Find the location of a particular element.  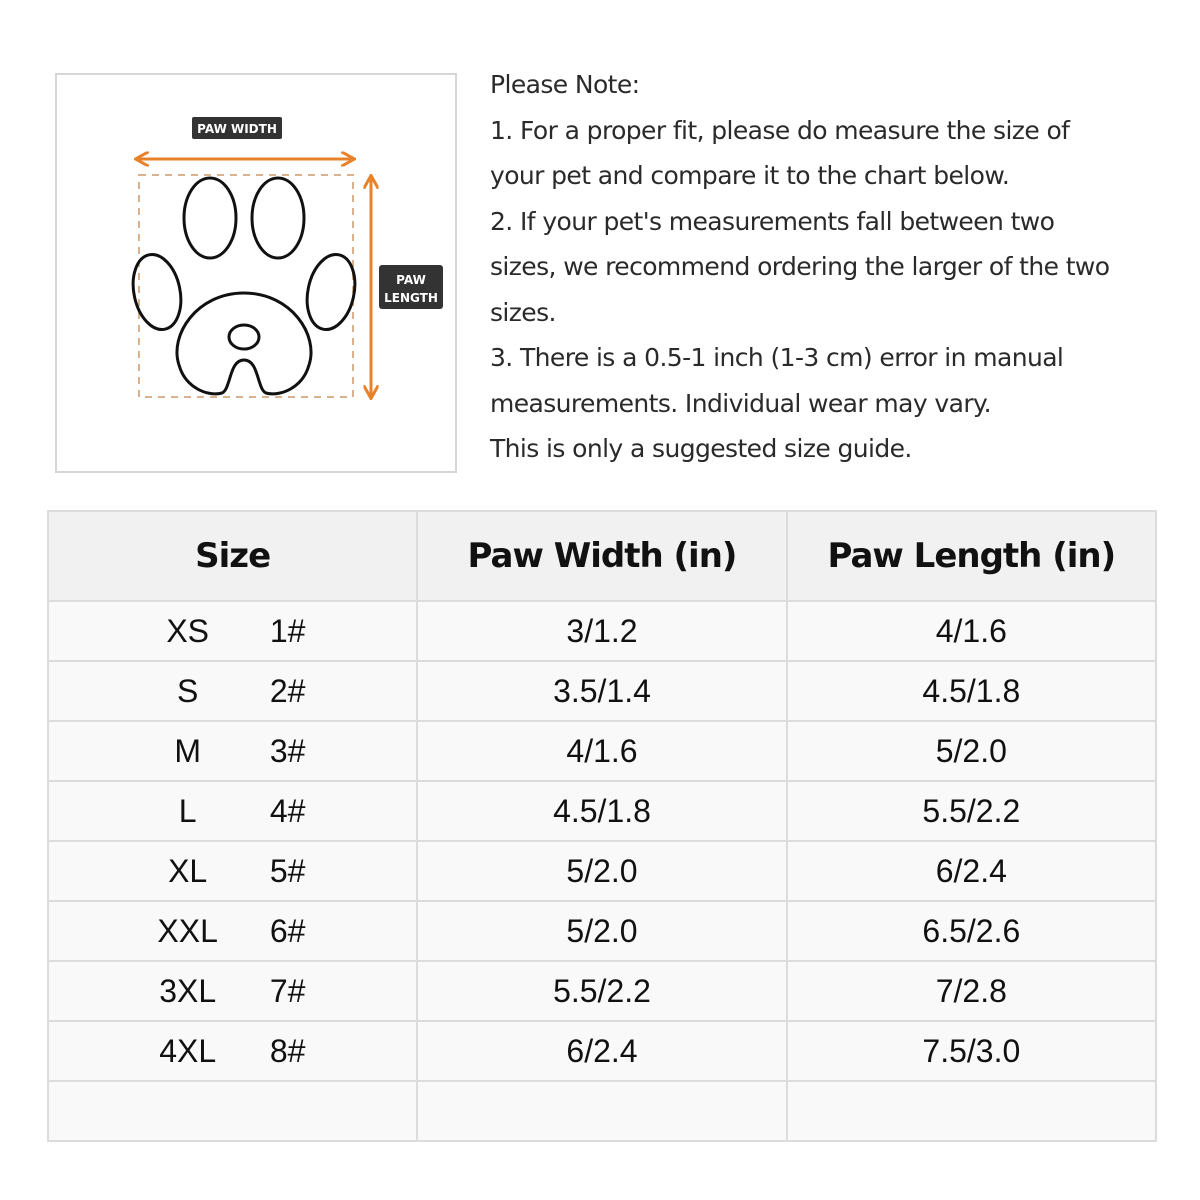

paw-length-cell: 6.5/2.6 is located at coordinates (971, 931).